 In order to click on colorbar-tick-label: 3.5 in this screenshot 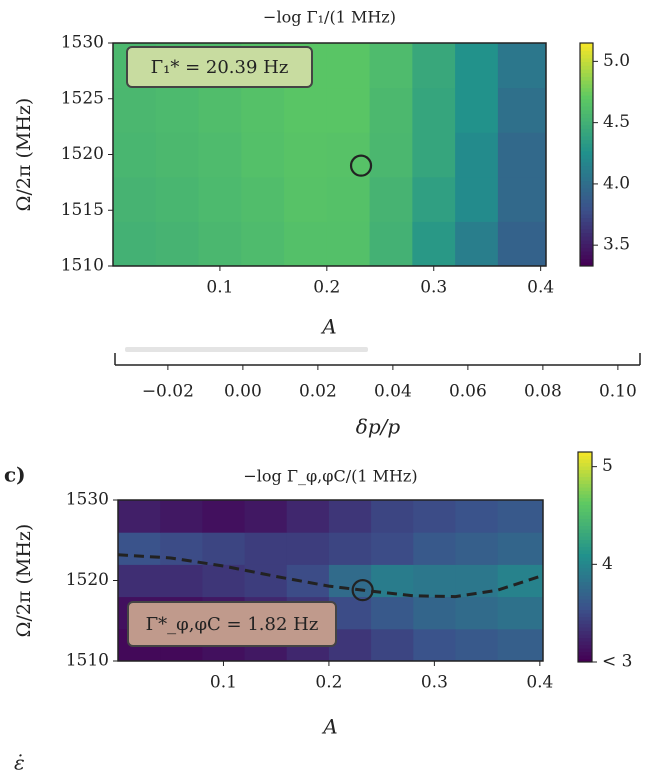, I will do `click(616, 245)`.